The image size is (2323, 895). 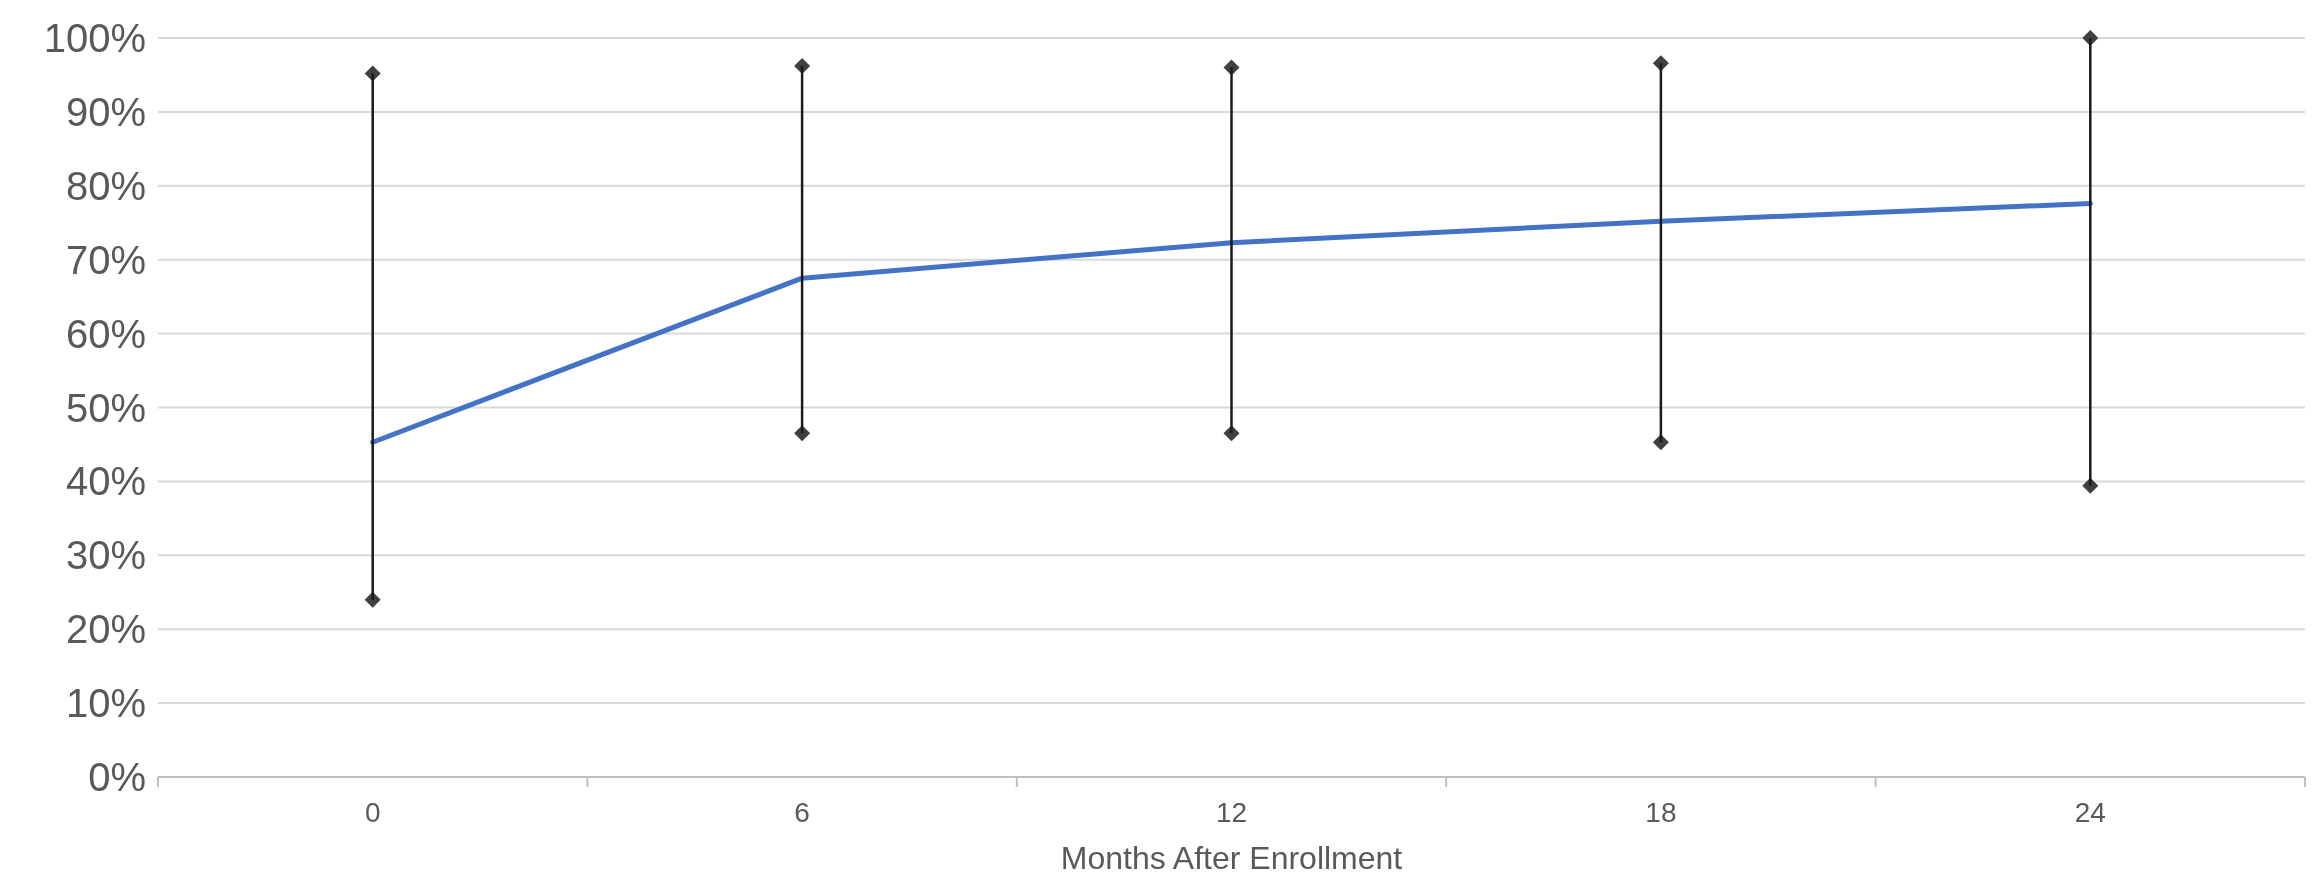 What do you see at coordinates (372, 812) in the screenshot?
I see `x-tick-label: 0` at bounding box center [372, 812].